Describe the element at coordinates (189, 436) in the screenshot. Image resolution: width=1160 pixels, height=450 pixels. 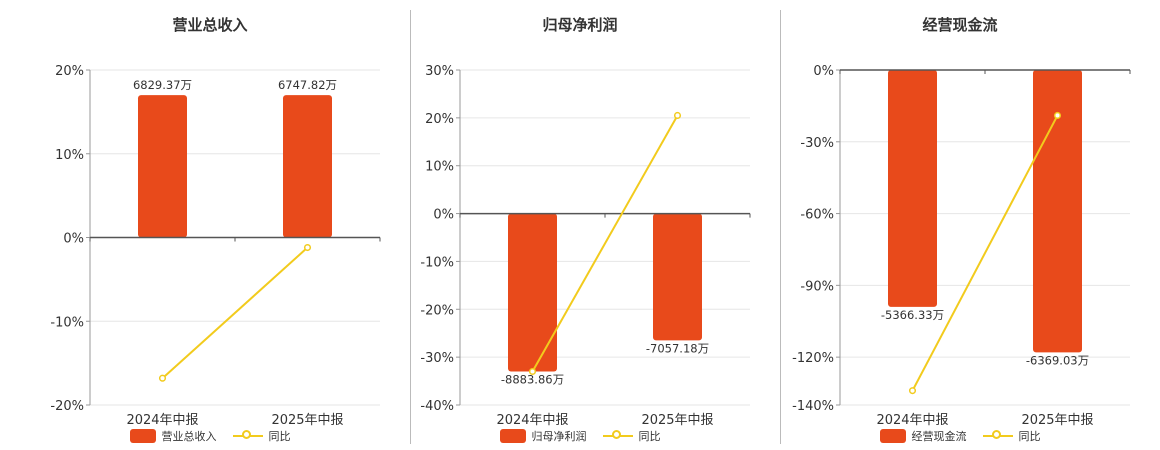
I see `legend-bar-label: 营业总收入` at that location.